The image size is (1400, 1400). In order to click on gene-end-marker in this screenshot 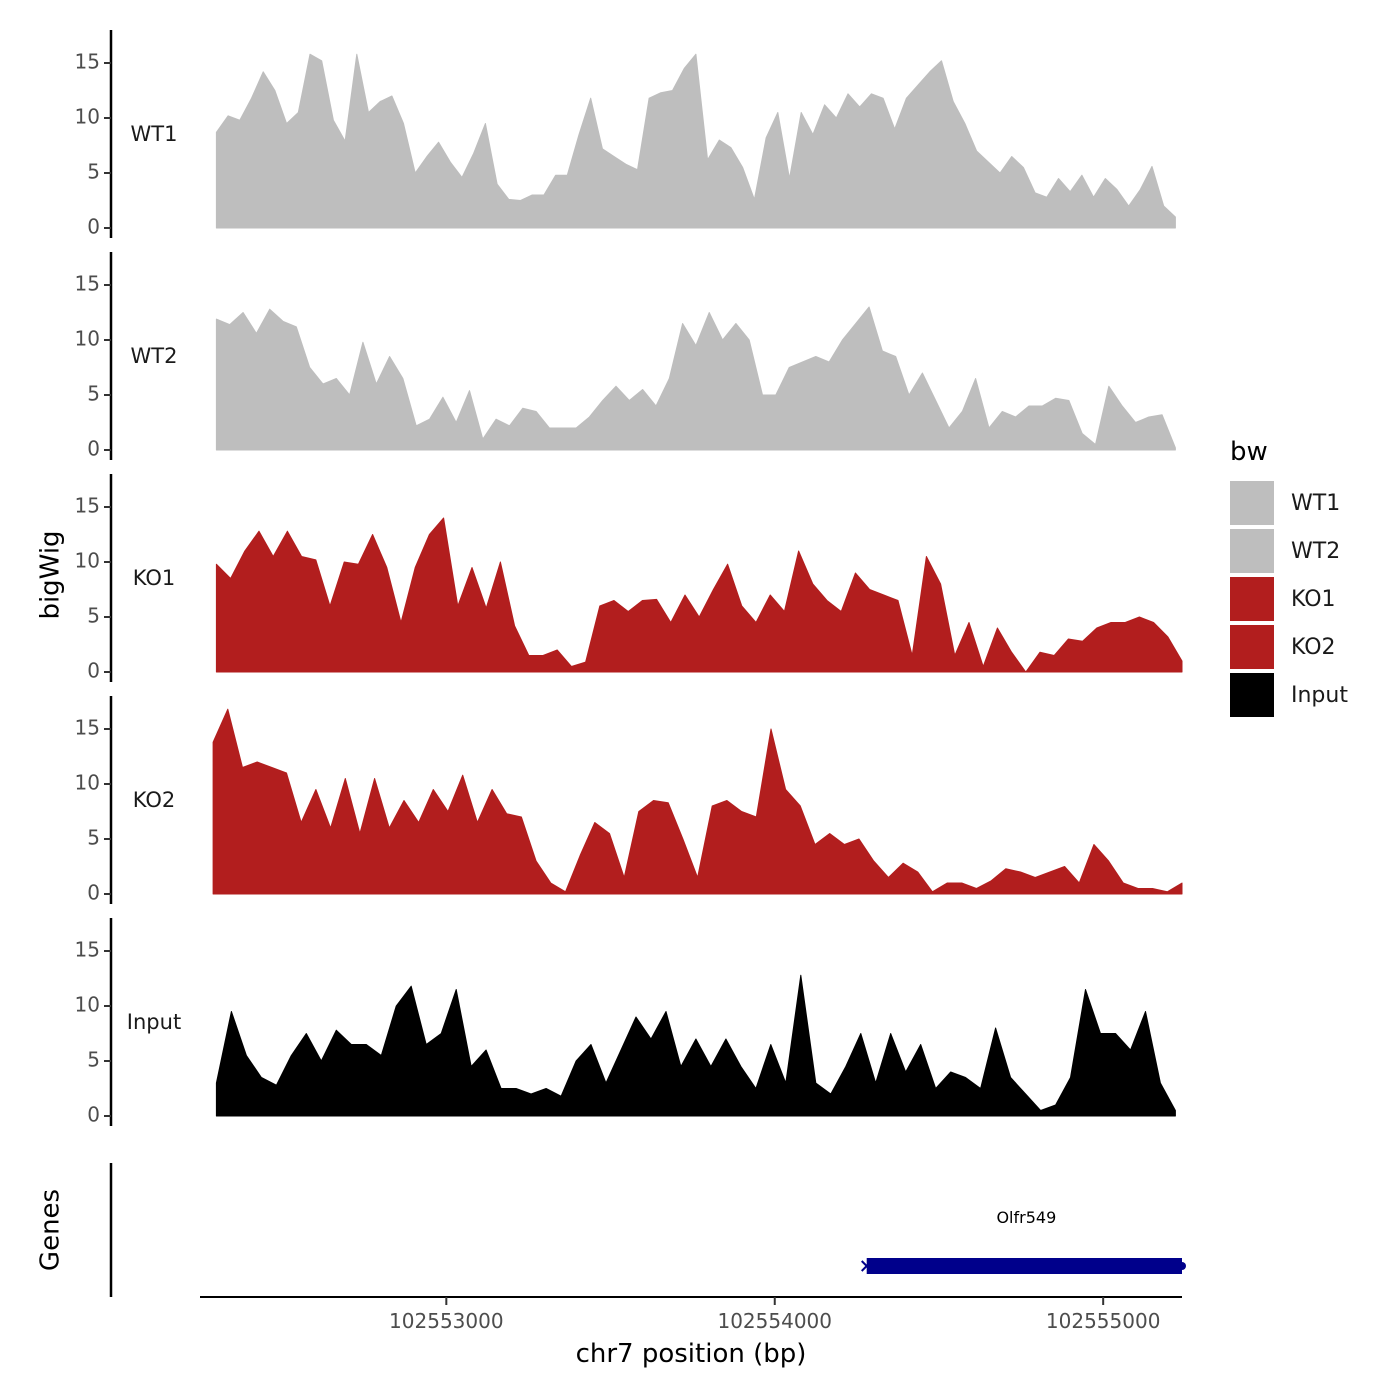, I will do `click(1182, 1266)`.